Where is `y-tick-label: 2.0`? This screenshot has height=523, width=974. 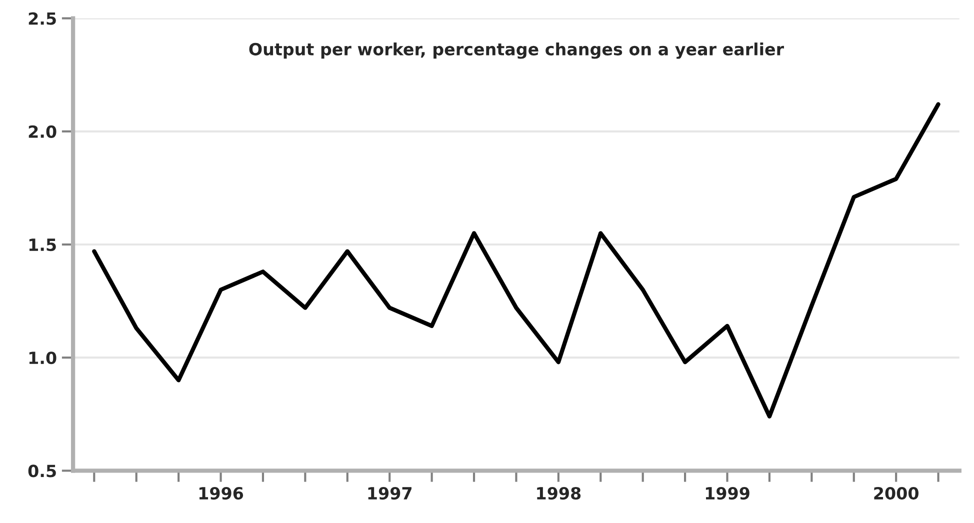 y-tick-label: 2.0 is located at coordinates (42, 131).